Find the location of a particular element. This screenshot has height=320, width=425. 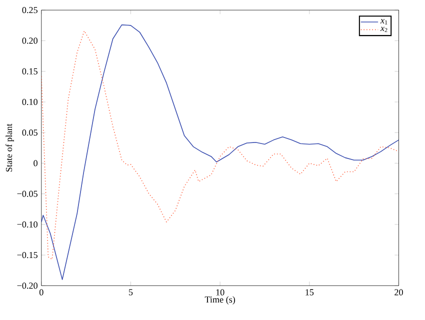

y-axis-title: State of plant is located at coordinates (10, 148).